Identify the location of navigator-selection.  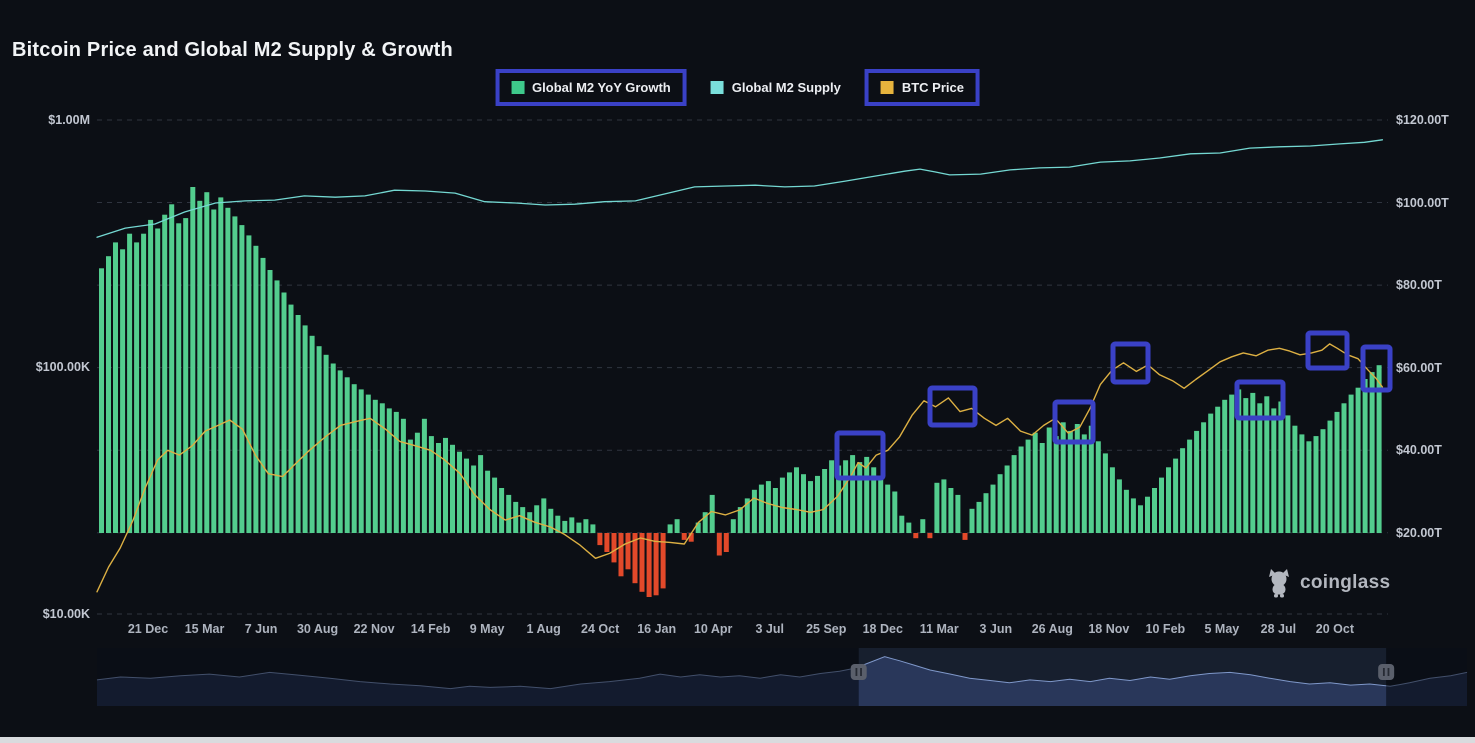
(1122, 677).